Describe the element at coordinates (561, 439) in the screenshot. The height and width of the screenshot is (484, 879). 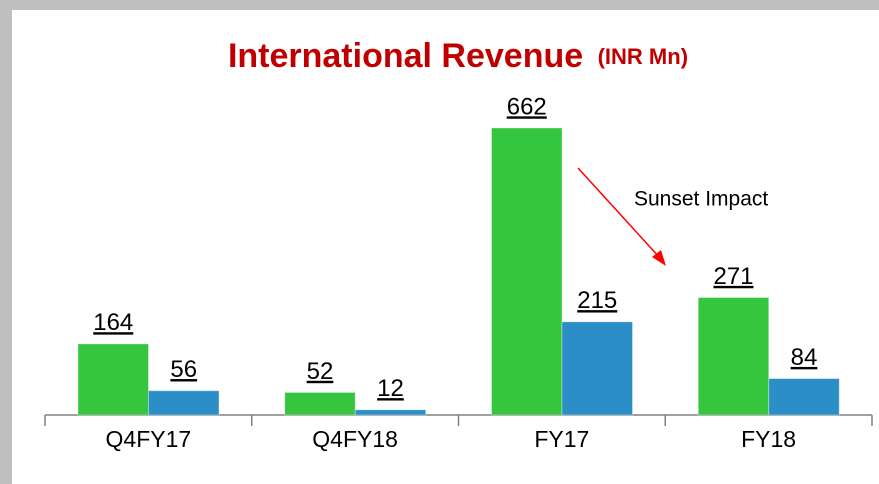
I see `x-tick-label: FY17` at that location.